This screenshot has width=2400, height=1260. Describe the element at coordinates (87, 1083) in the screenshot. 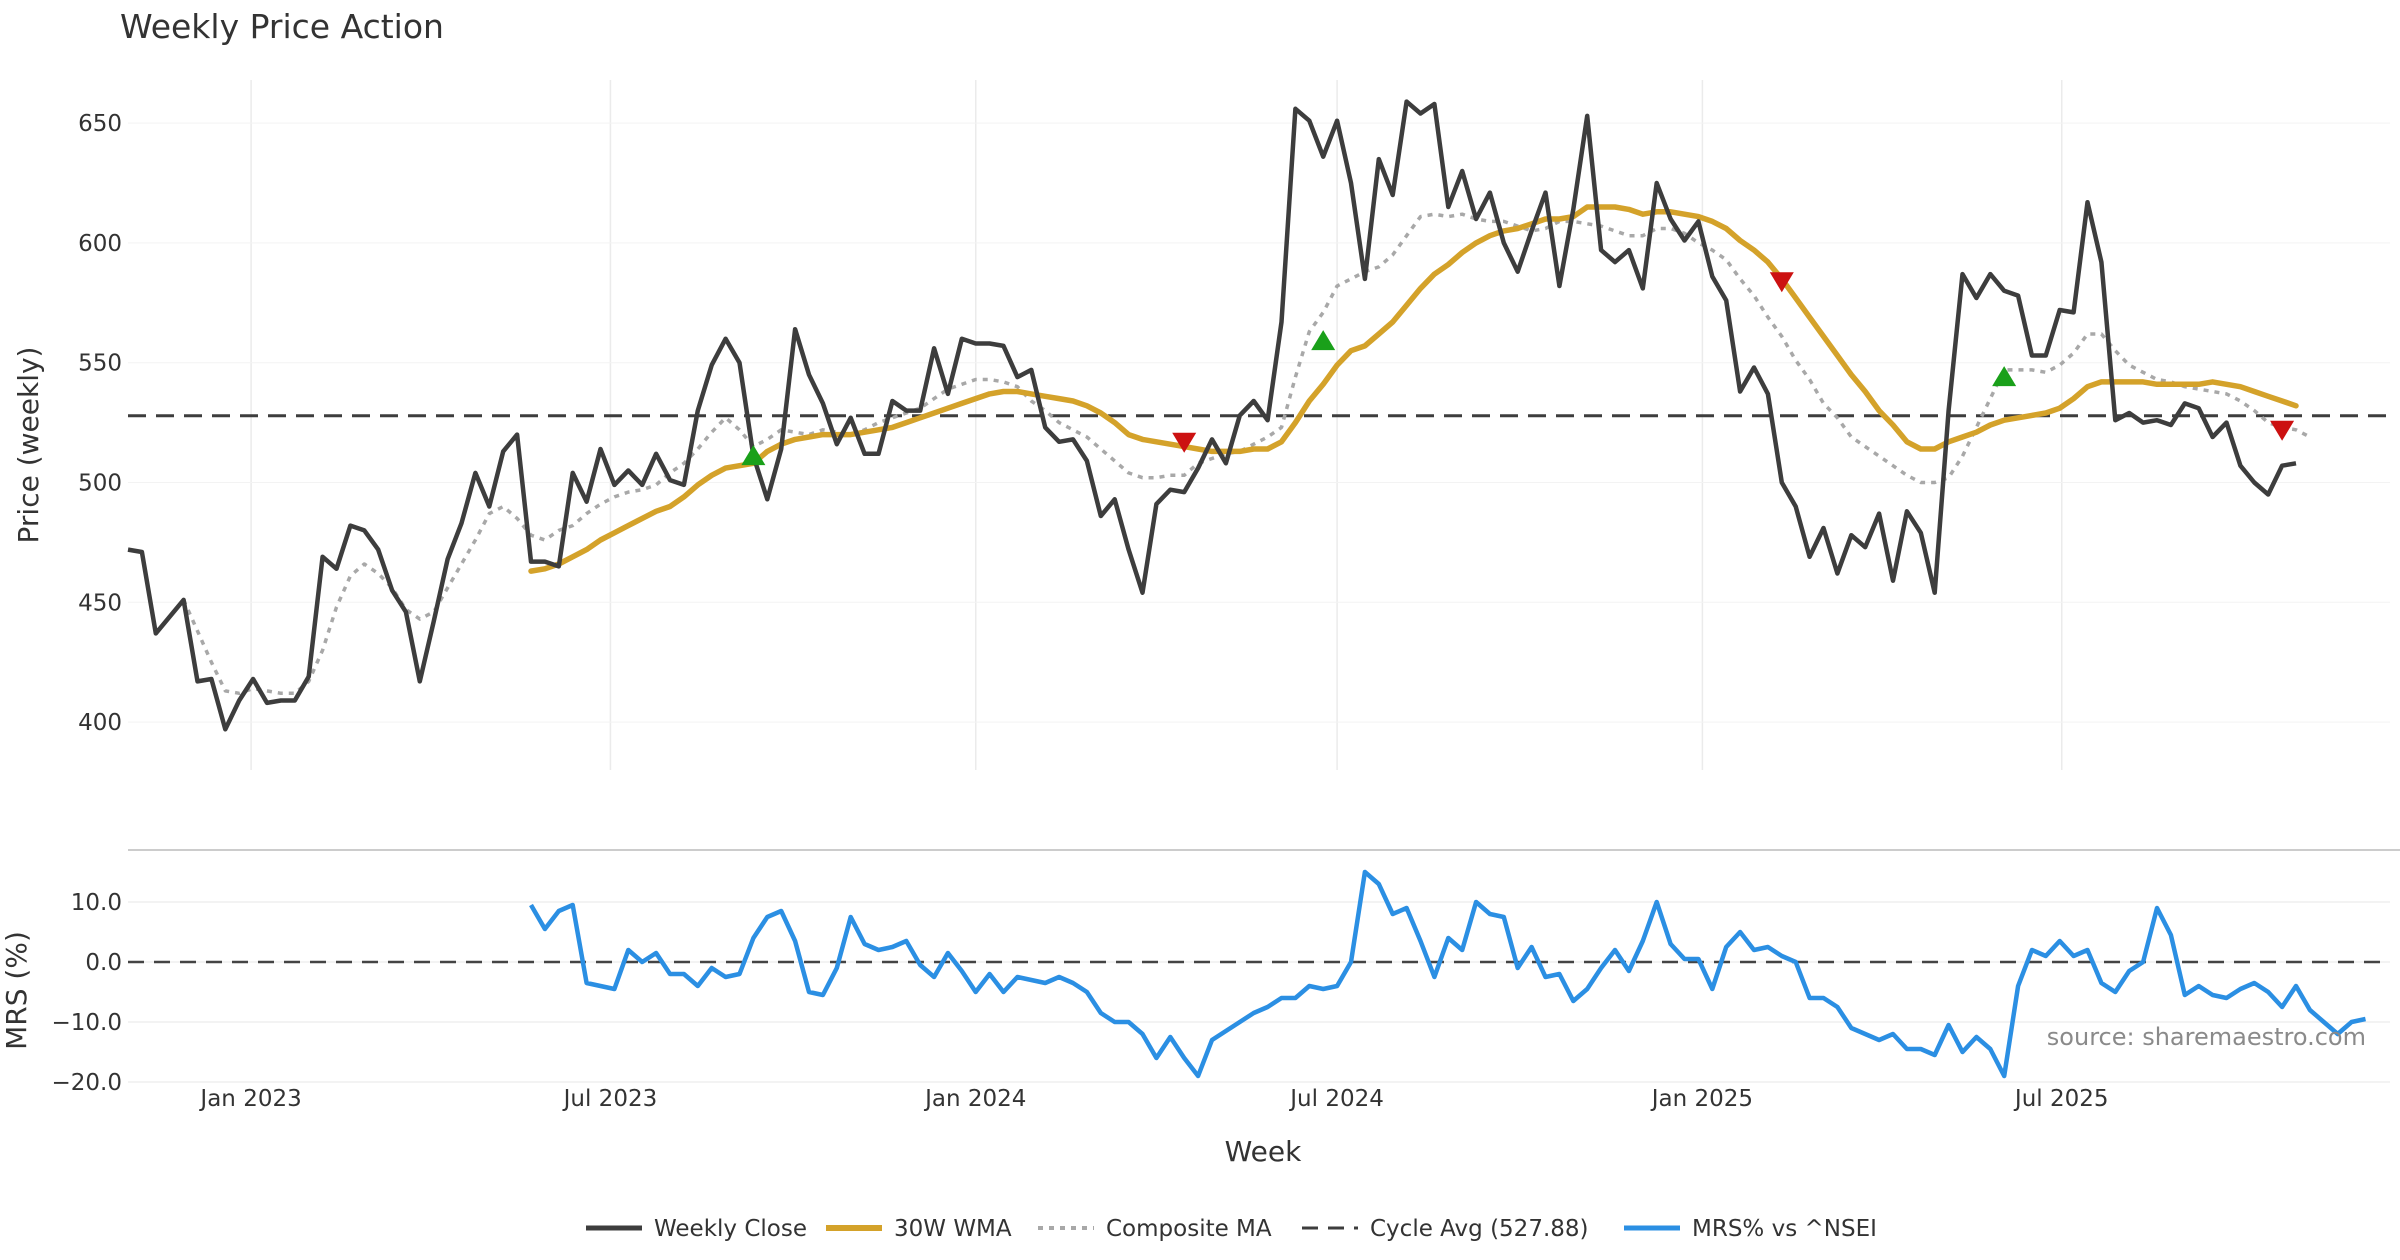

I see `mrs-y-tick-label: −20.0` at that location.